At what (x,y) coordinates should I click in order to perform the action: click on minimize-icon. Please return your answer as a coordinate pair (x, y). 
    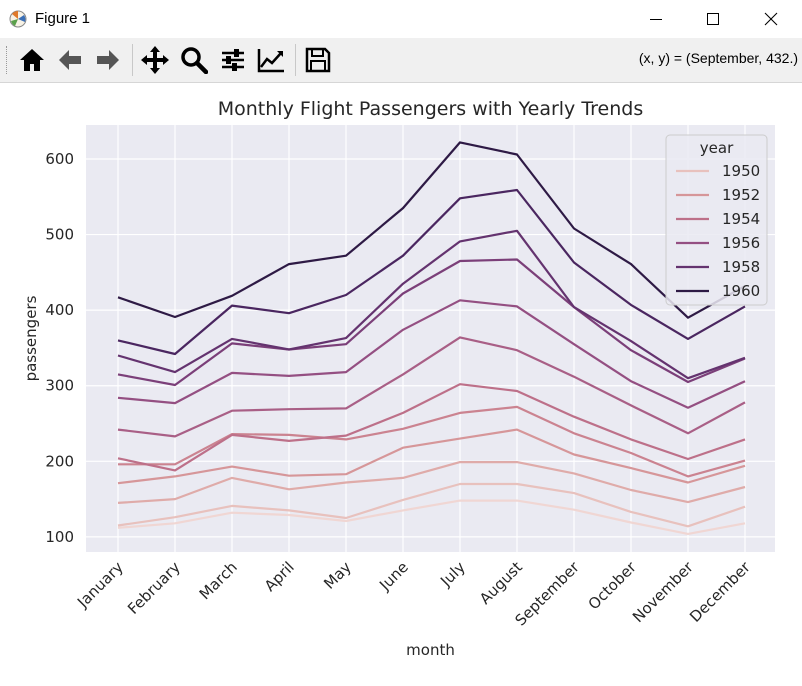
    Looking at the image, I should click on (656, 19).